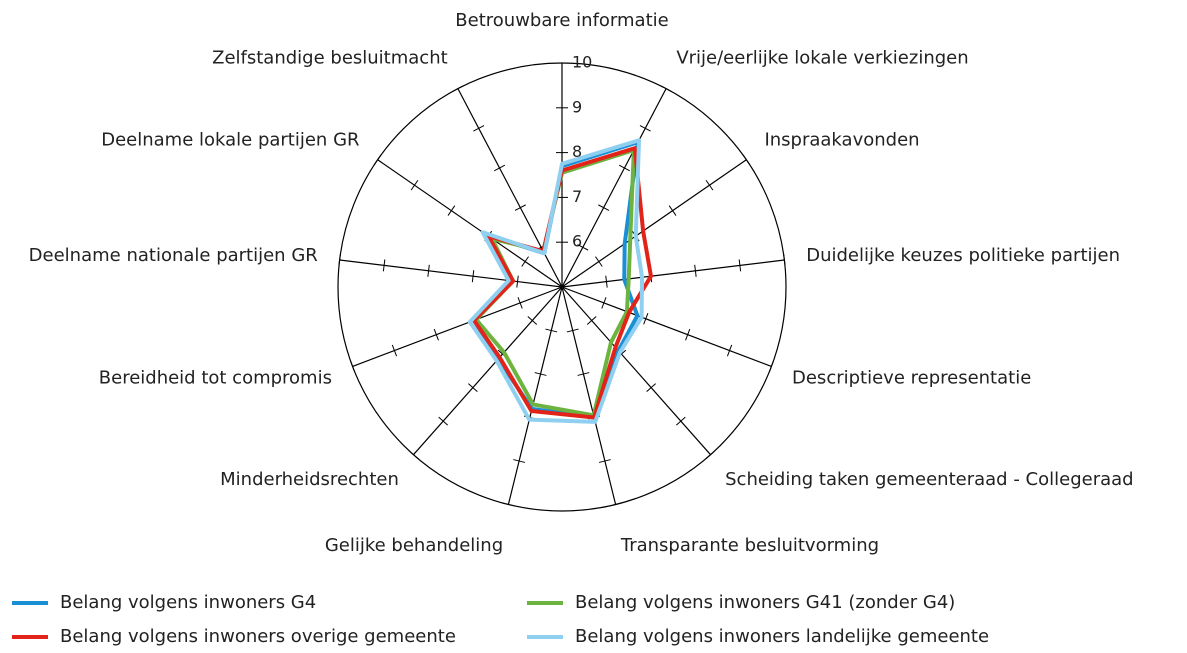 This screenshot has height=653, width=1187. What do you see at coordinates (749, 545) in the screenshot?
I see `category-label: Transparante besluitvorming` at bounding box center [749, 545].